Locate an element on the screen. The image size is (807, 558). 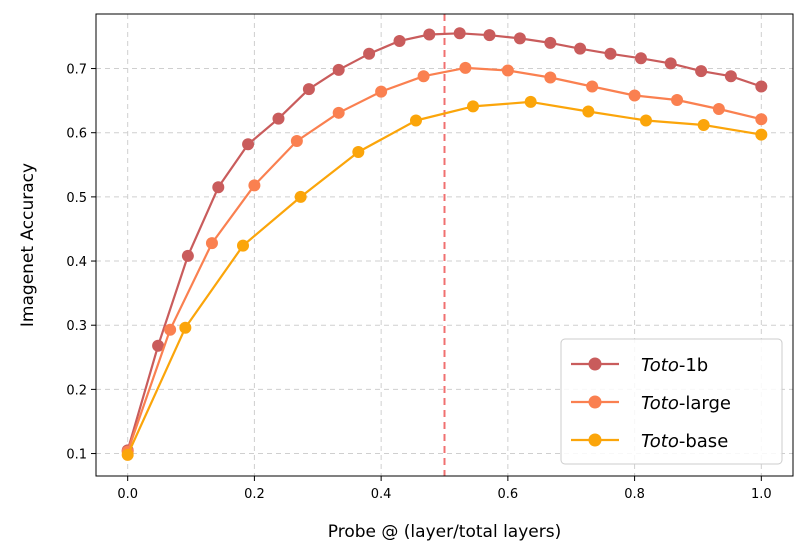
y-tick-label: 0.6 is located at coordinates (76, 134).